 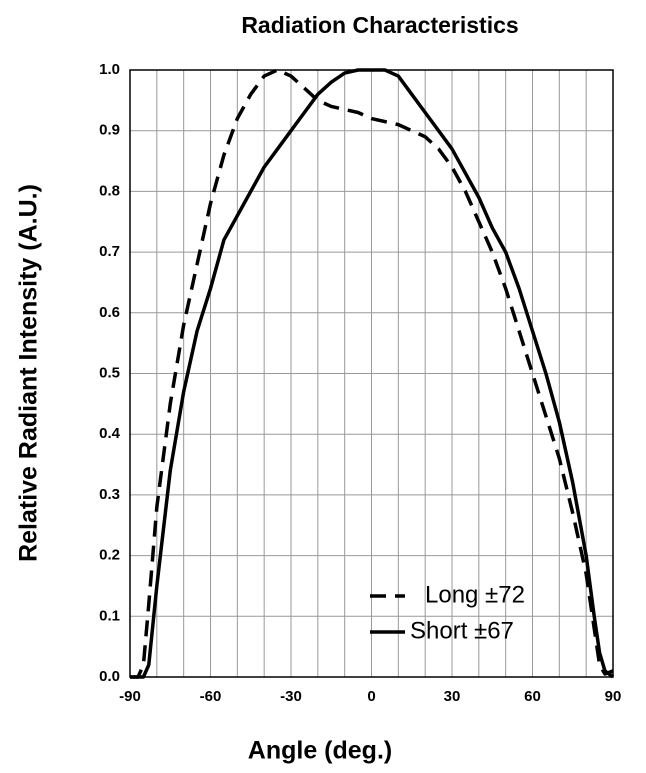 What do you see at coordinates (109, 130) in the screenshot?
I see `y-tick-label: 0.9` at bounding box center [109, 130].